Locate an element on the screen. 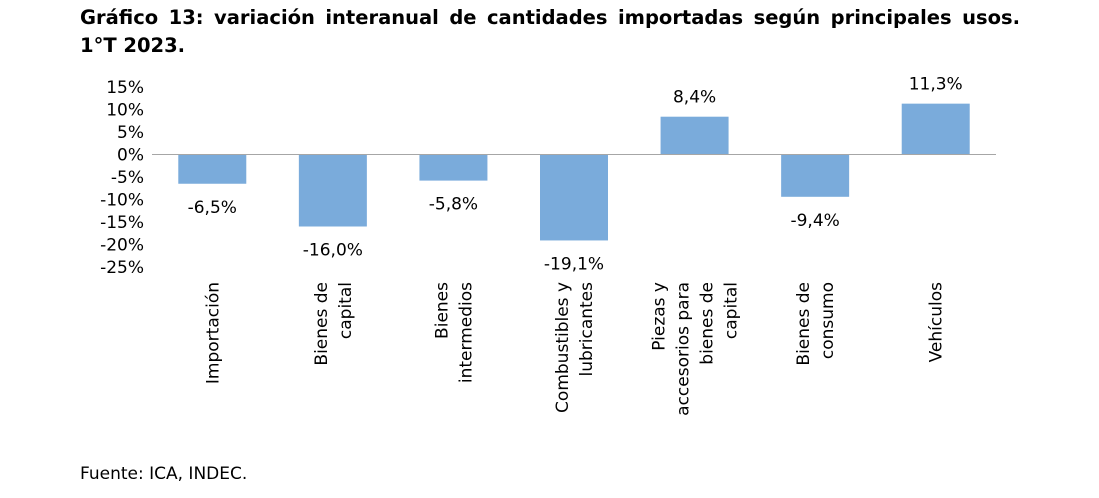  y-tick-label: 10% is located at coordinates (125, 111).